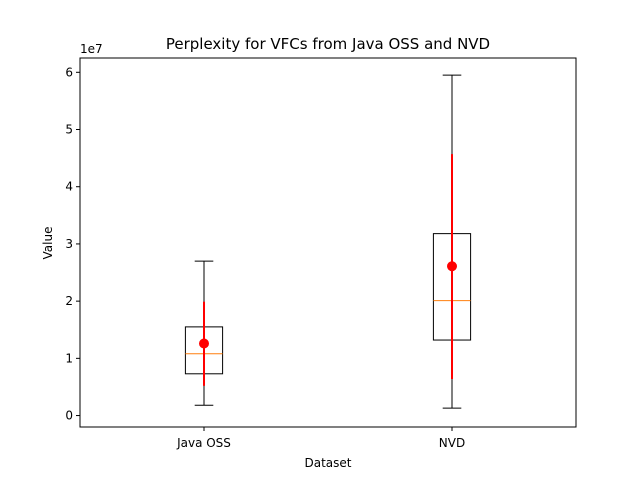 This screenshot has height=480, width=640. I want to click on y-axis: 0 1 2 3 4 5 6, so click(72, 244).